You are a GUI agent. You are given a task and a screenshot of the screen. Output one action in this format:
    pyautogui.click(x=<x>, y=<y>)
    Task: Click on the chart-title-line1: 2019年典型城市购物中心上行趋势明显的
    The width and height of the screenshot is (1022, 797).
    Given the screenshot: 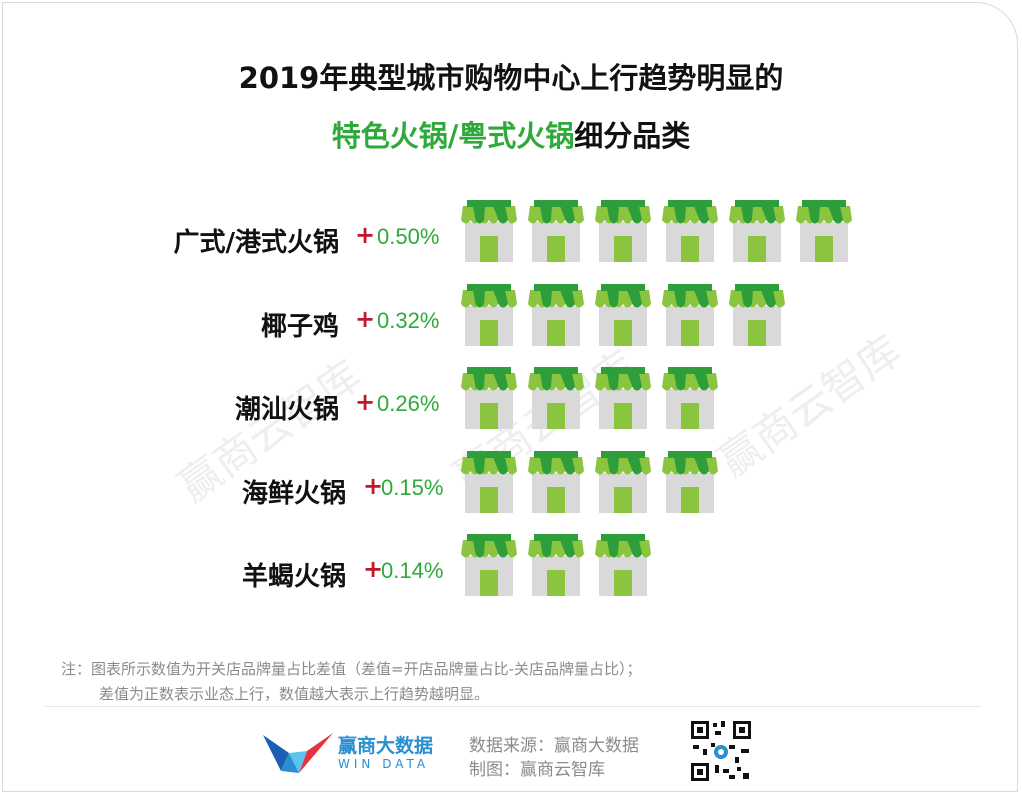 What is the action you would take?
    pyautogui.click(x=511, y=78)
    